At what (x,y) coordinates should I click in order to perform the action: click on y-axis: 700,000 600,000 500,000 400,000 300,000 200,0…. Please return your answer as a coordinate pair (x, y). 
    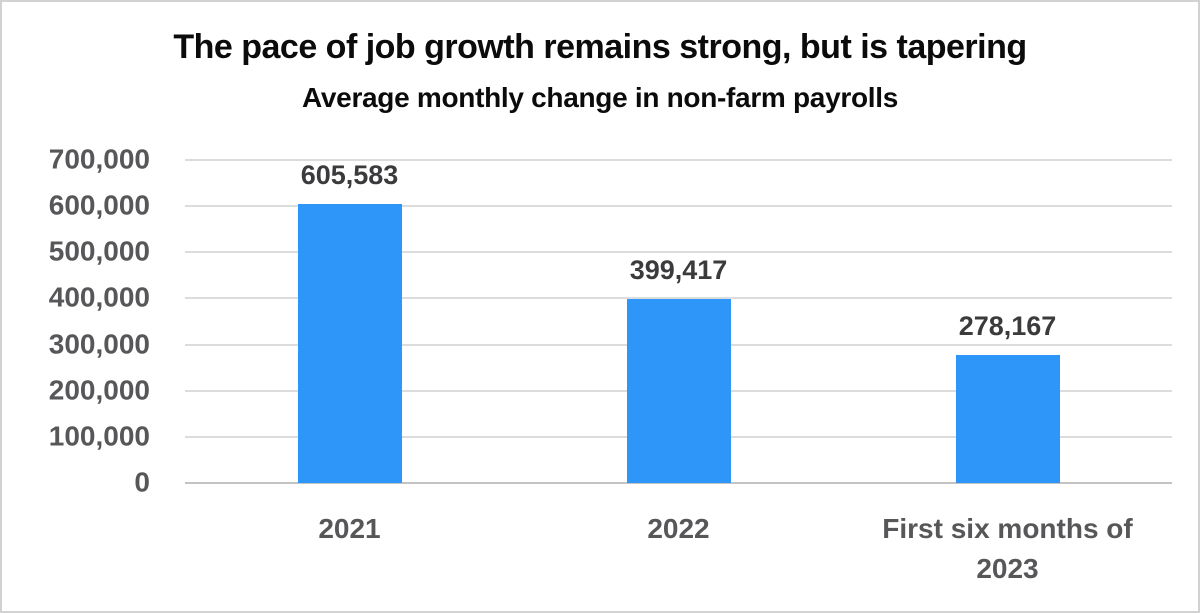
    Looking at the image, I should click on (76, 320).